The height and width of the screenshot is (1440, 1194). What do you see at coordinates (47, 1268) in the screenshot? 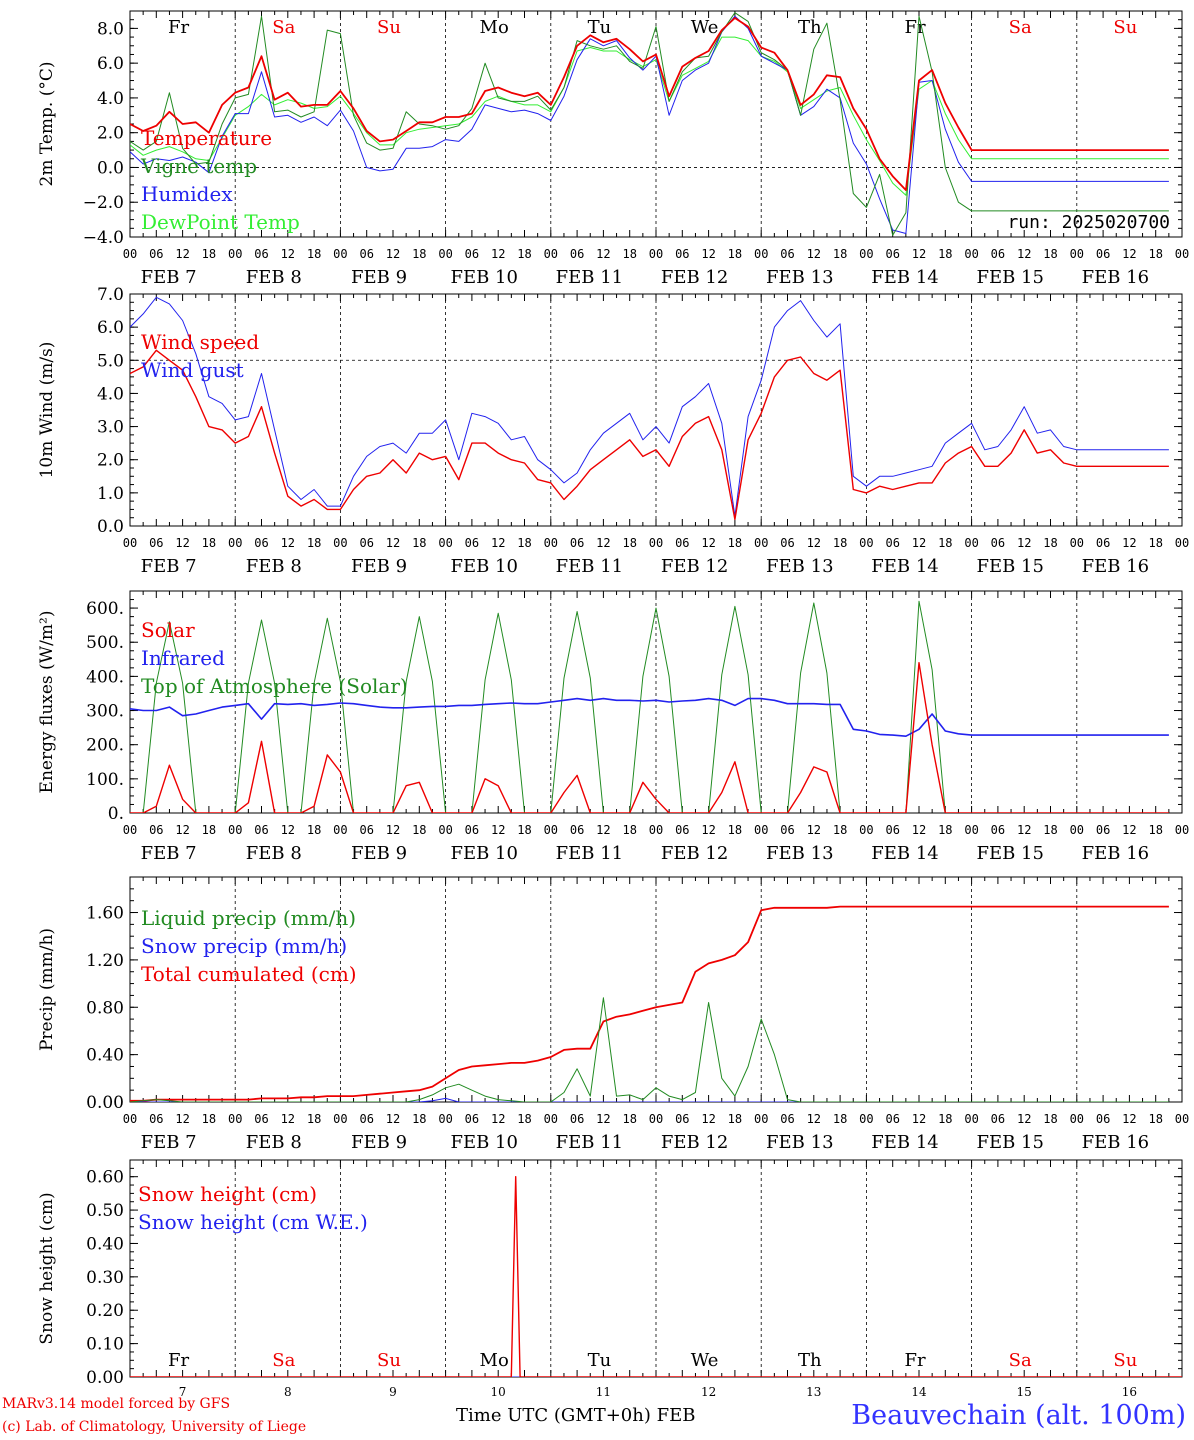
I see `snow-y-axis-label: Snow height (cm)` at bounding box center [47, 1268].